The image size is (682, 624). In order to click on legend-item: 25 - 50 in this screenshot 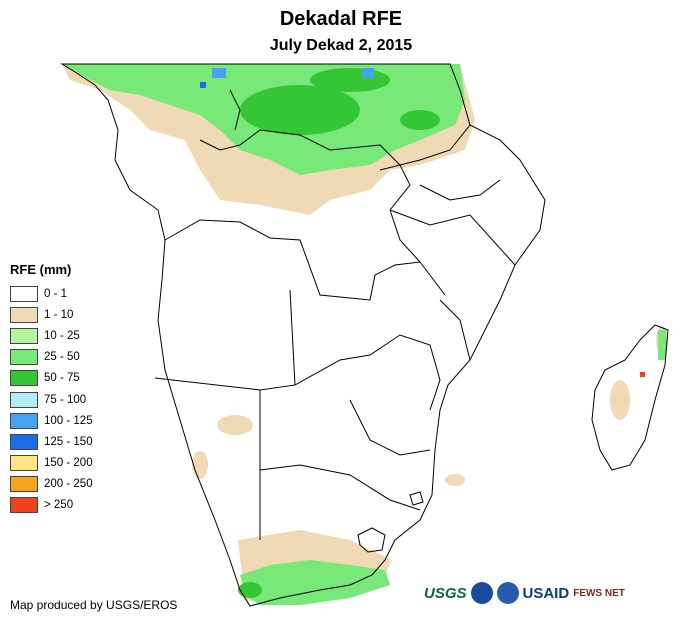, I will do `click(51, 357)`.